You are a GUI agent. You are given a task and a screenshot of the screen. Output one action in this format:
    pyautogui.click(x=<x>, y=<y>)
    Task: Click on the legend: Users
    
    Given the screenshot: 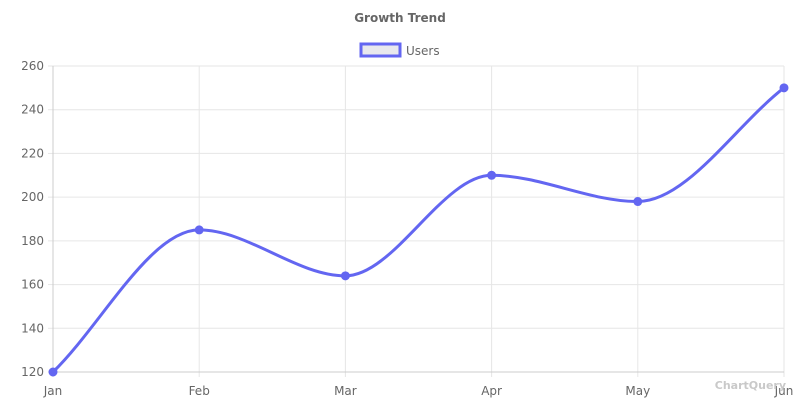 What is the action you would take?
    pyautogui.click(x=399, y=50)
    